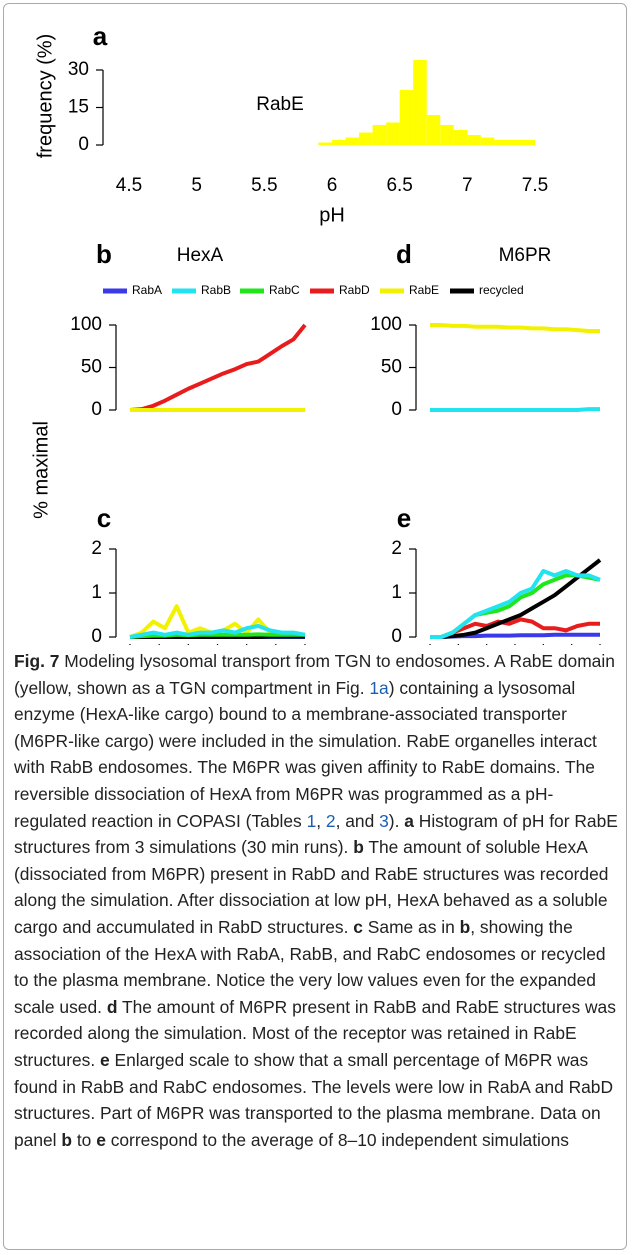 The height and width of the screenshot is (1255, 632). What do you see at coordinates (41, 470) in the screenshot?
I see `y-axis-label: % maximal` at bounding box center [41, 470].